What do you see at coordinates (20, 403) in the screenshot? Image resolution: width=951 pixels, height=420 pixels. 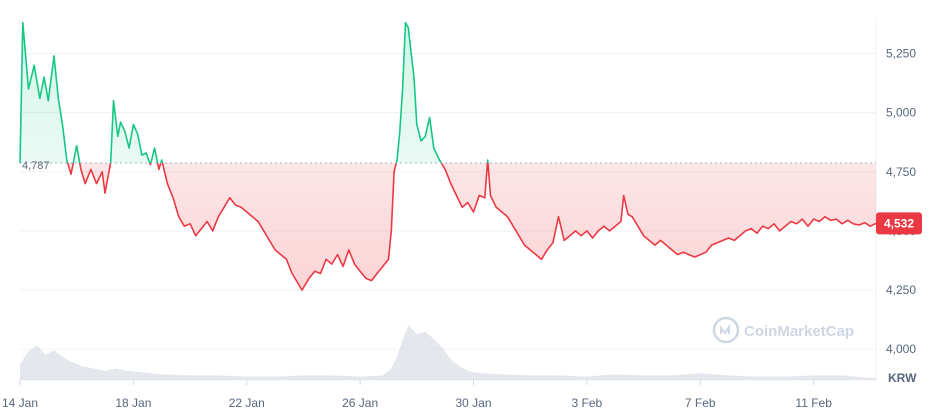 I see `x-tick-label: 14 Jan` at bounding box center [20, 403].